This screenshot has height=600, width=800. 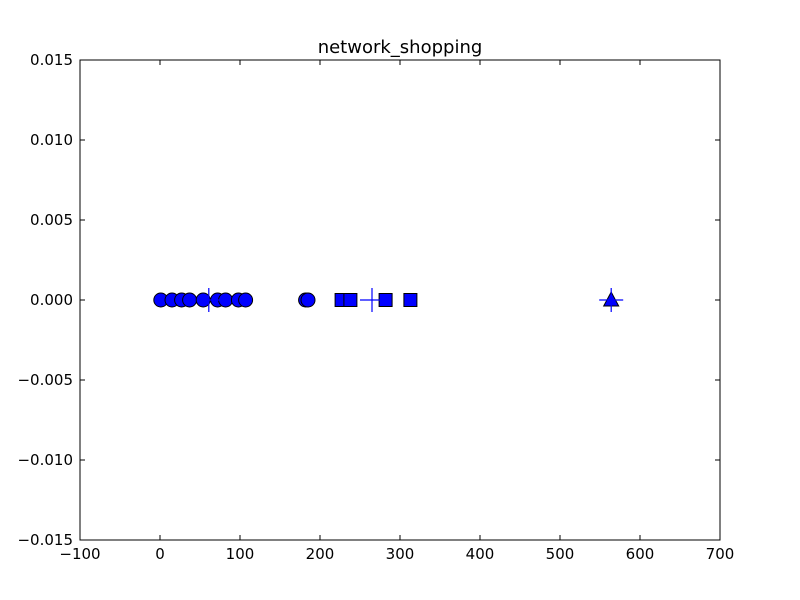 I want to click on x-tick-label: 300, so click(x=400, y=554).